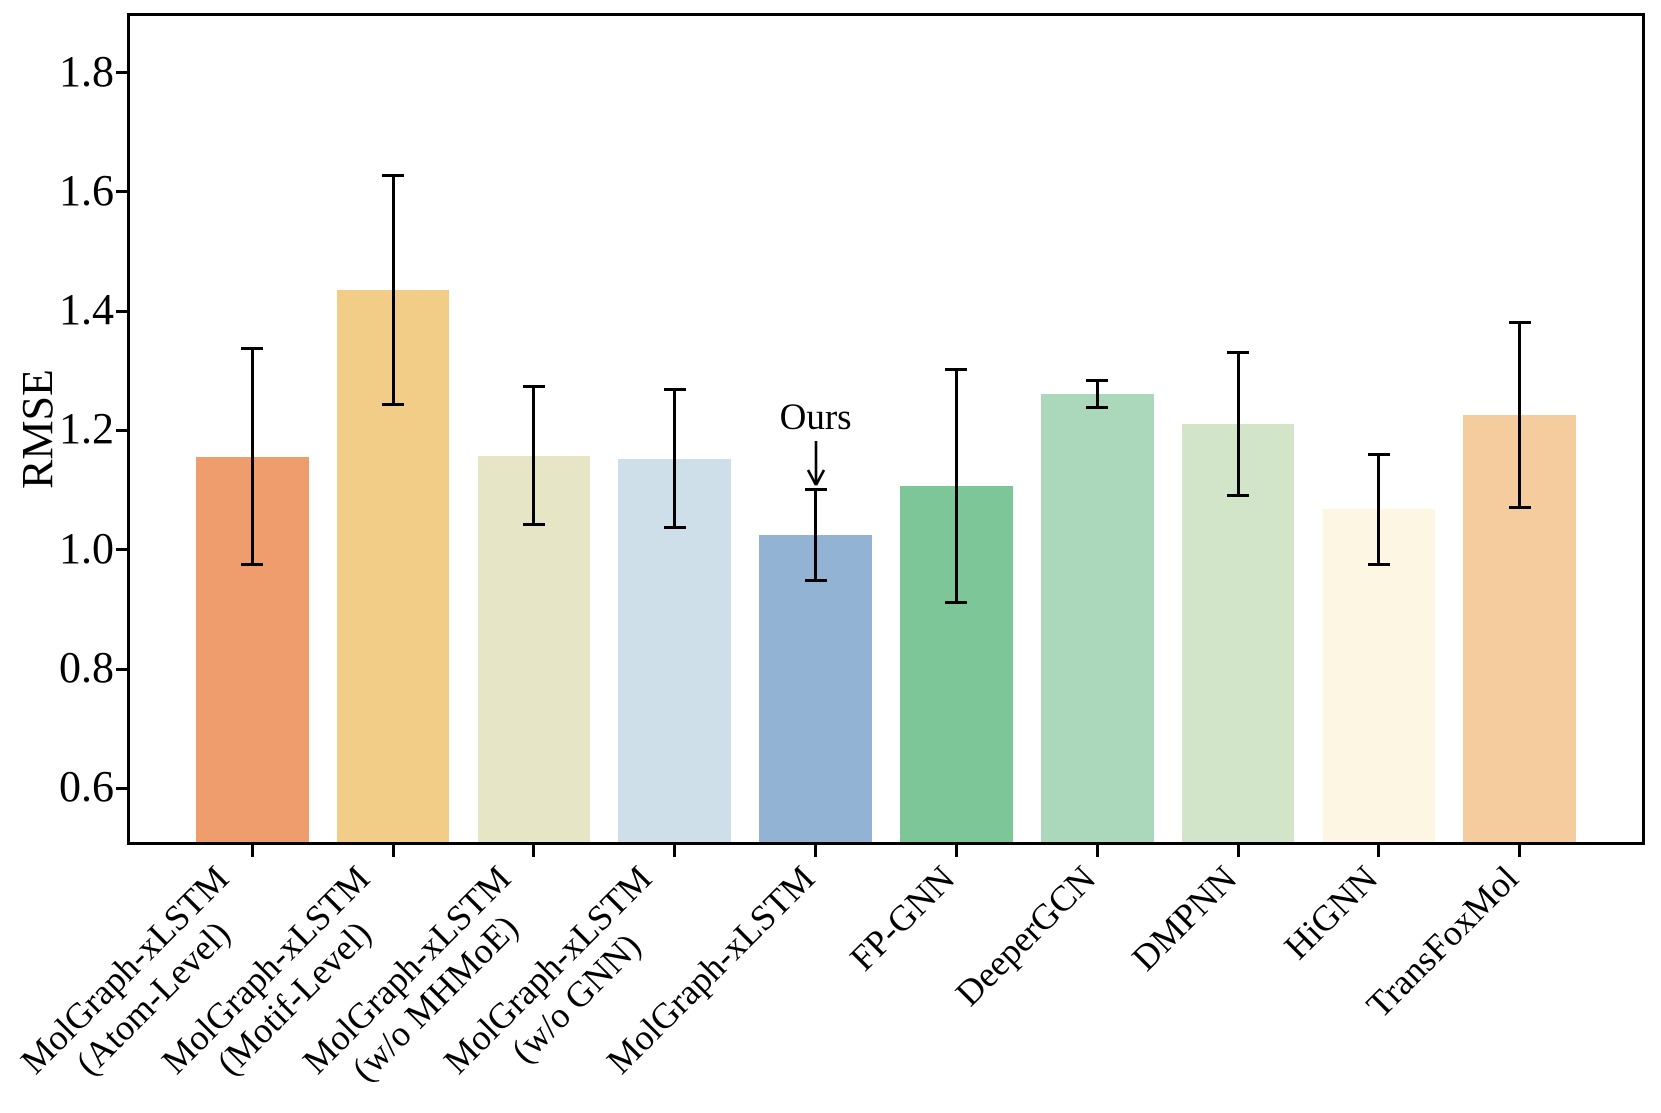  What do you see at coordinates (815, 417) in the screenshot?
I see `annotation-text: Ours` at bounding box center [815, 417].